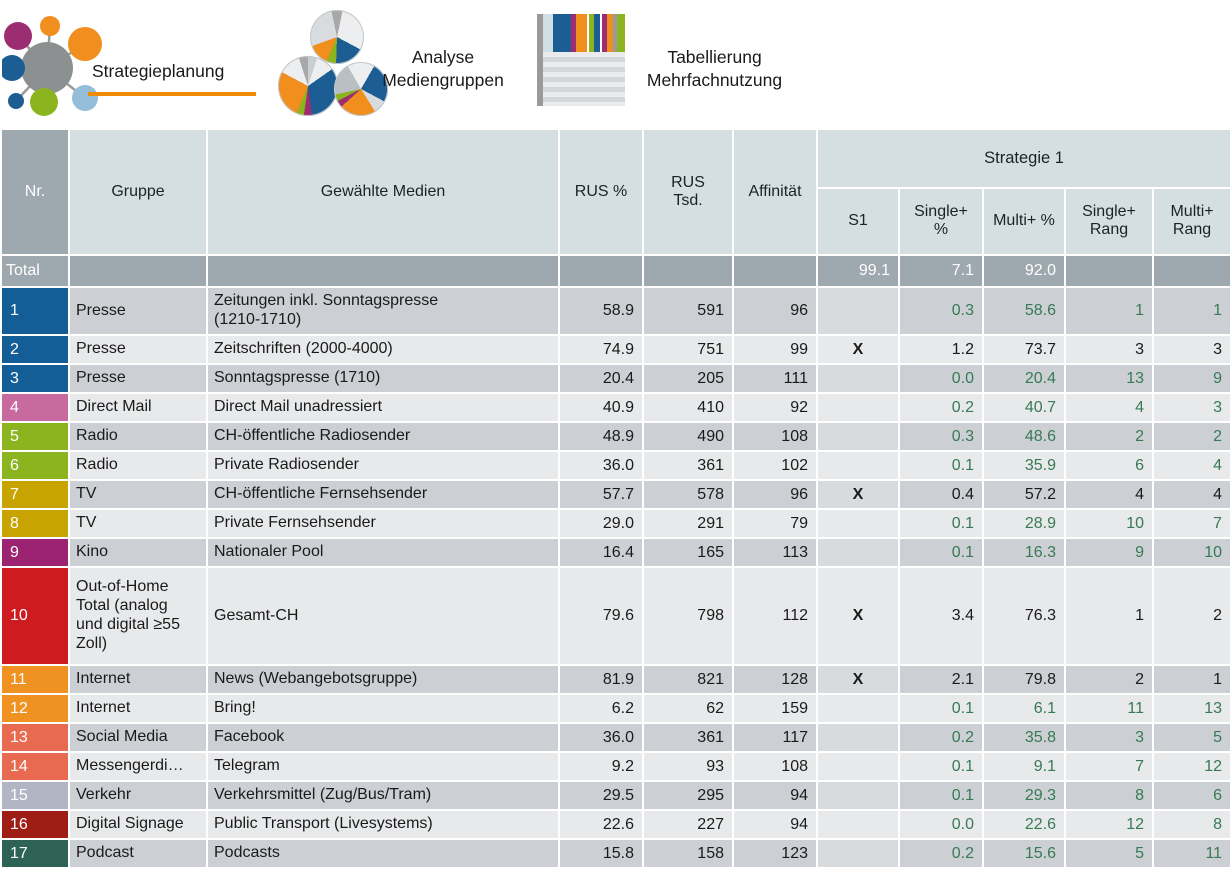 This screenshot has width=1232, height=882. What do you see at coordinates (35, 766) in the screenshot?
I see `row-number-badge: 14` at bounding box center [35, 766].